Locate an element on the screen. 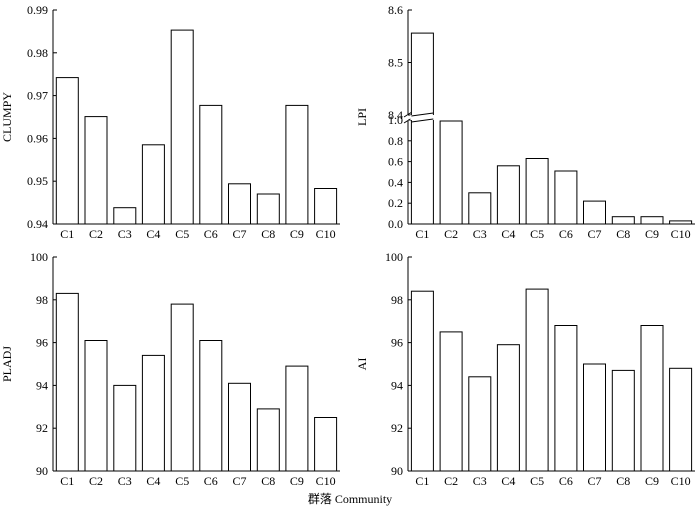 This screenshot has height=511, width=700. y-tick-label: 0.96 is located at coordinates (37, 138).